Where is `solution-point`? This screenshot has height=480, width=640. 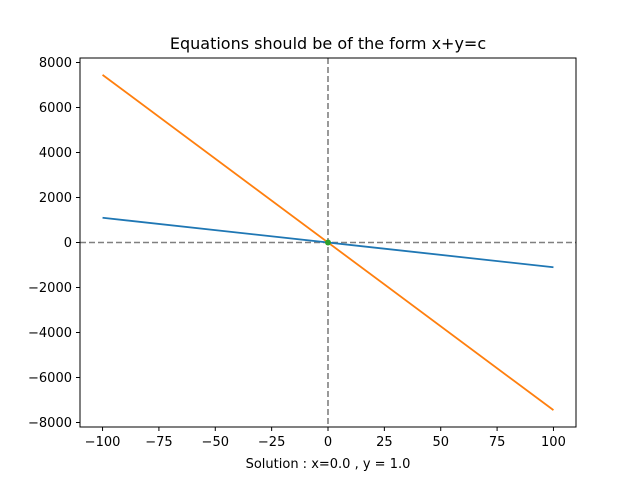
solution-point is located at coordinates (328, 242).